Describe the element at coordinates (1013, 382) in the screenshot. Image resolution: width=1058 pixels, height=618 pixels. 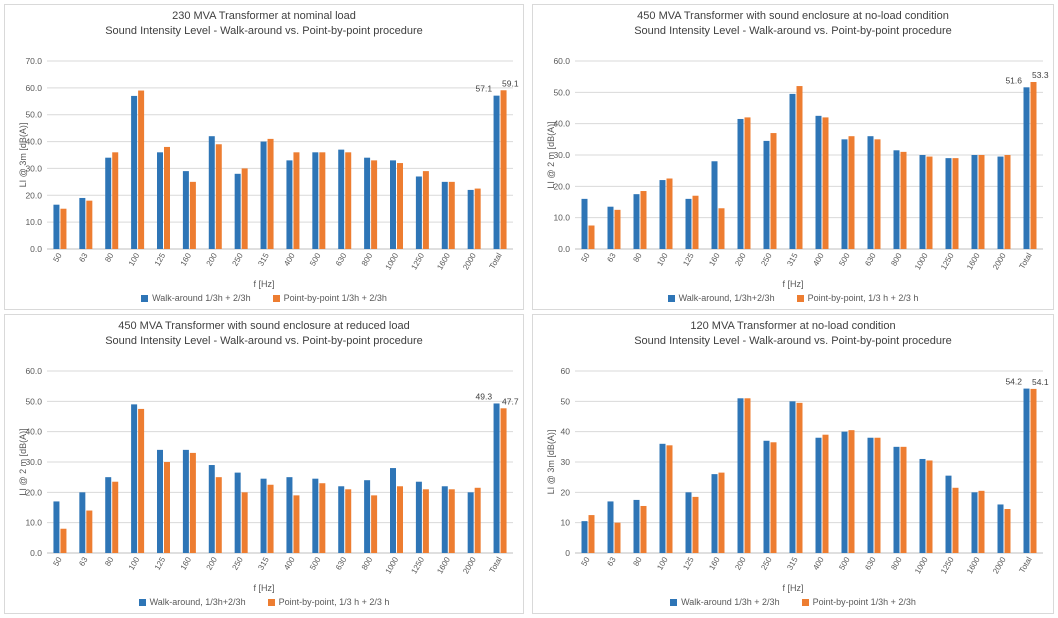
I see `data-label-walk-around-total: 54.2` at that location.